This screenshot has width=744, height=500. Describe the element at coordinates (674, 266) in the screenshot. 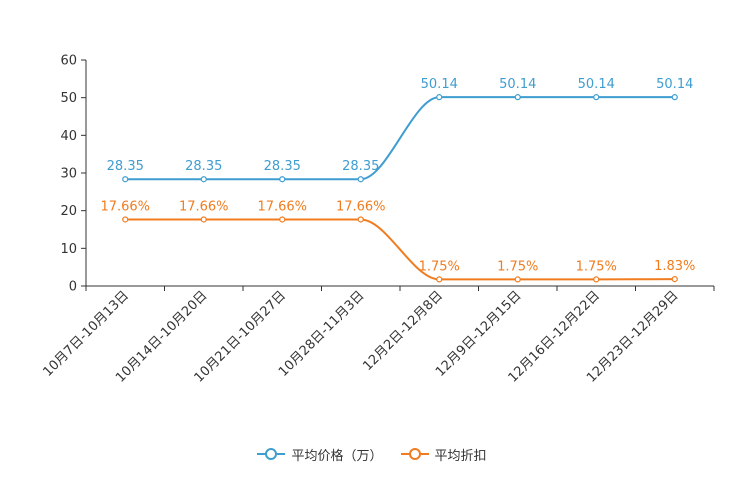

I see `data-label-1-7: 1.83%` at that location.